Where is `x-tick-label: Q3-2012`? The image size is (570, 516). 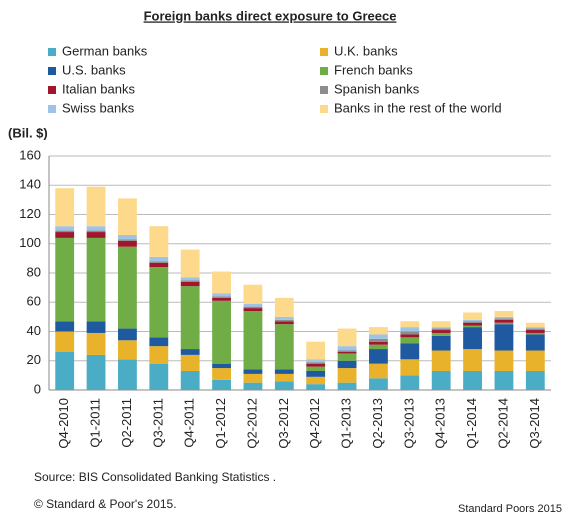
x-tick-label: Q3-2012 is located at coordinates (283, 423).